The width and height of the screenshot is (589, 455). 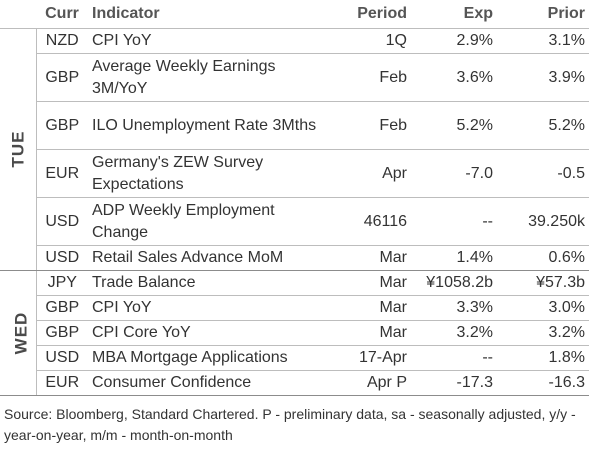 I want to click on row-exp: ¥1058.2b, so click(x=456, y=283).